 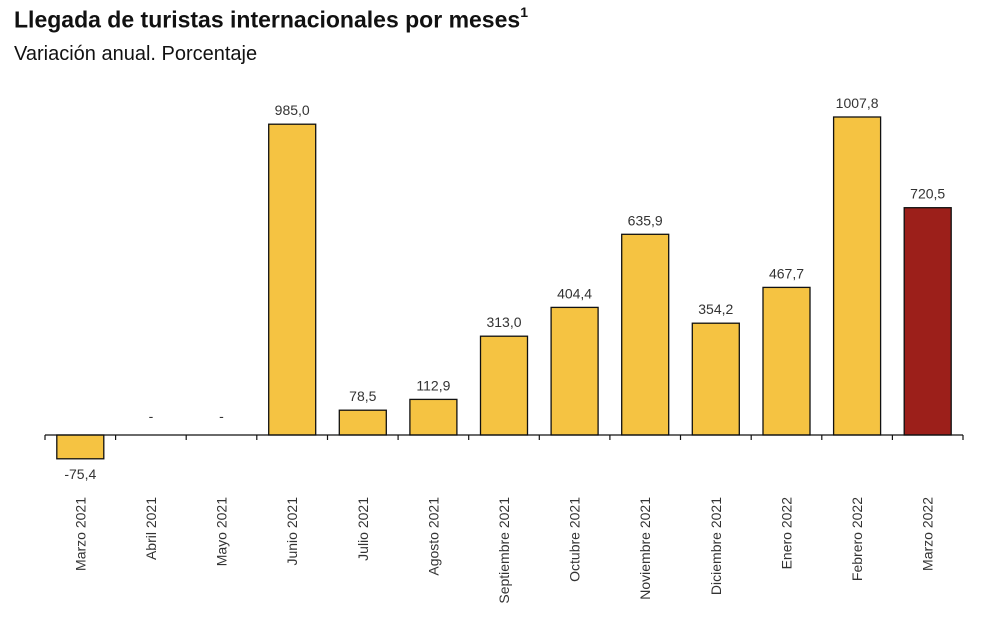 I want to click on x-tick-label: Febrero 2022, so click(x=857, y=539).